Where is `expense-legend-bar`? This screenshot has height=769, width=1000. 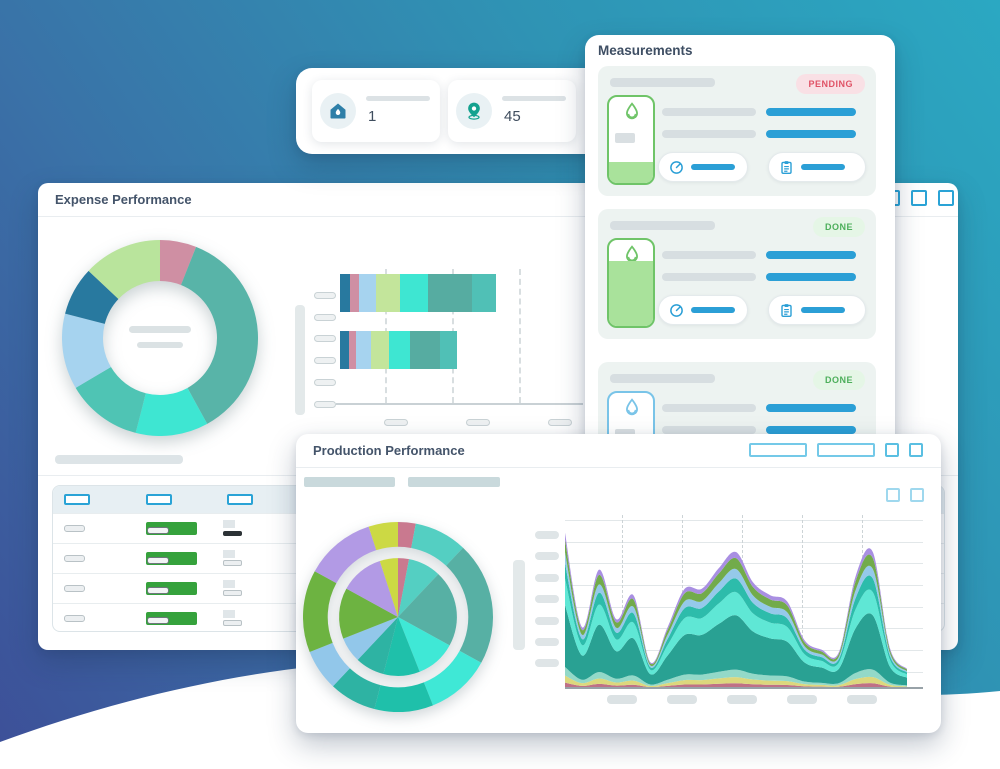
expense-legend-bar is located at coordinates (300, 360).